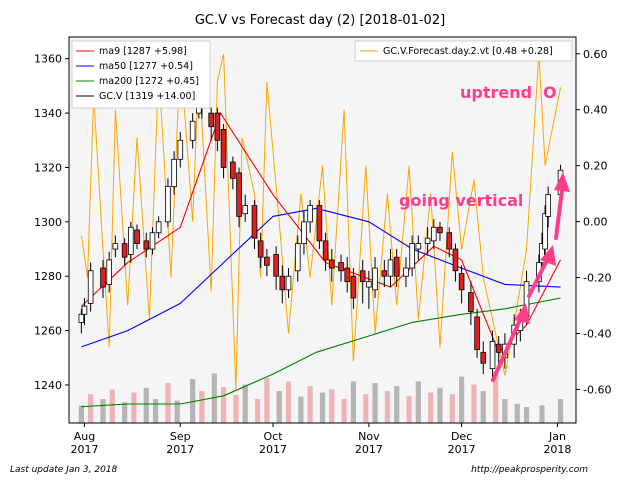 This screenshot has width=640, height=480. What do you see at coordinates (595, 54) in the screenshot?
I see `y-right-tick-label: 0.60` at bounding box center [595, 54].